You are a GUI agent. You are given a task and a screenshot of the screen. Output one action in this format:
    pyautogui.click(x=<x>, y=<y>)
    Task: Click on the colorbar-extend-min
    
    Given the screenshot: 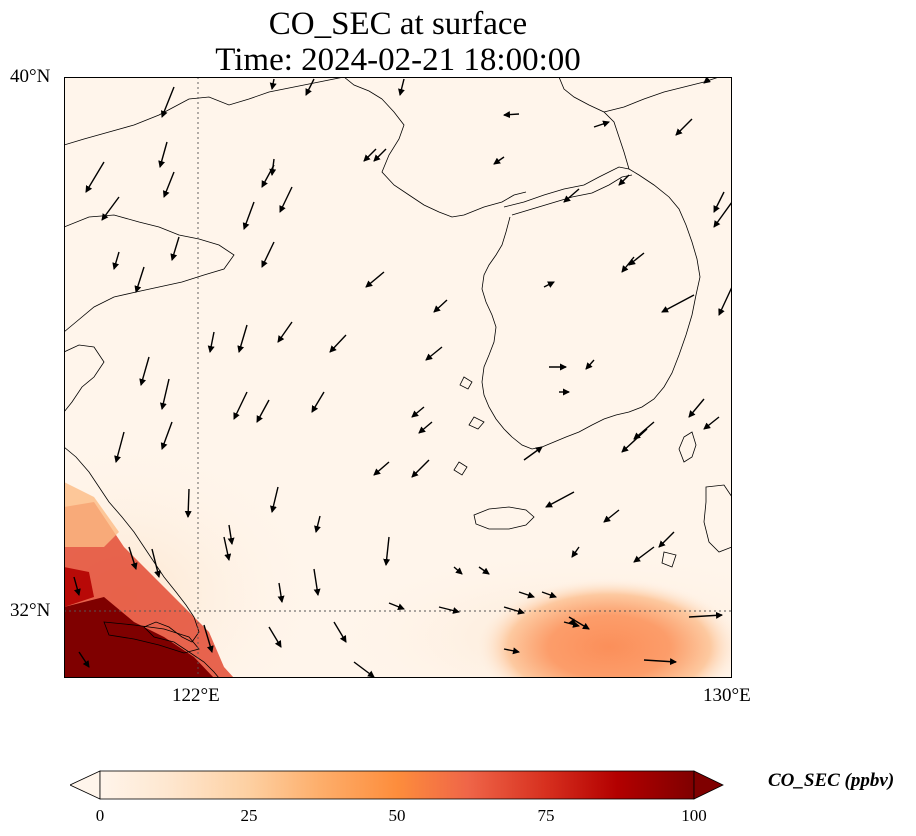 What is the action you would take?
    pyautogui.click(x=85, y=785)
    